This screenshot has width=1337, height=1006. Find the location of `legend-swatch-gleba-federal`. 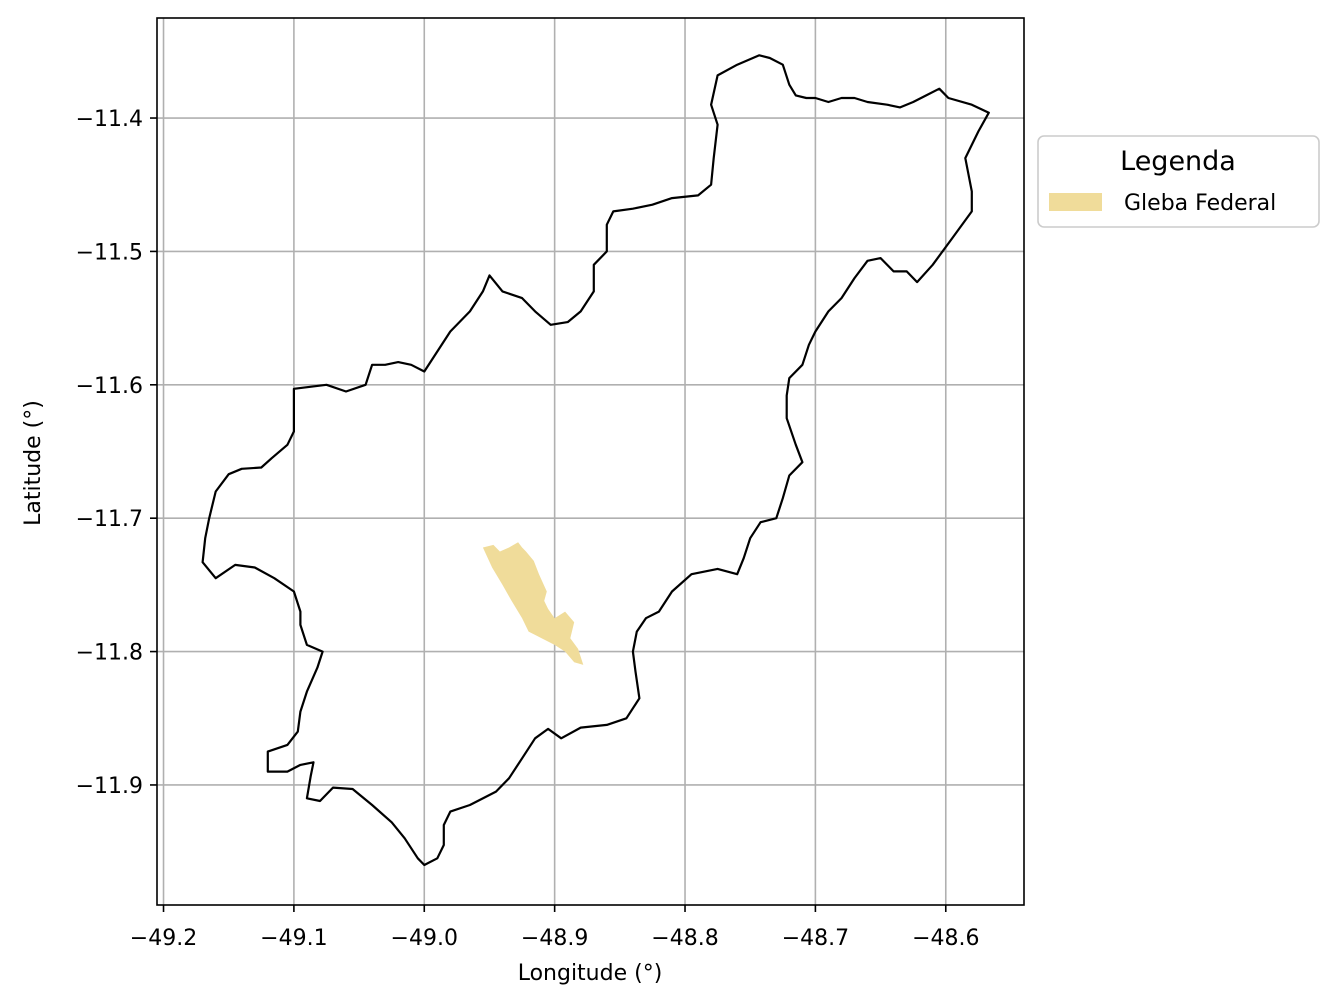

legend-swatch-gleba-federal is located at coordinates (1075, 202).